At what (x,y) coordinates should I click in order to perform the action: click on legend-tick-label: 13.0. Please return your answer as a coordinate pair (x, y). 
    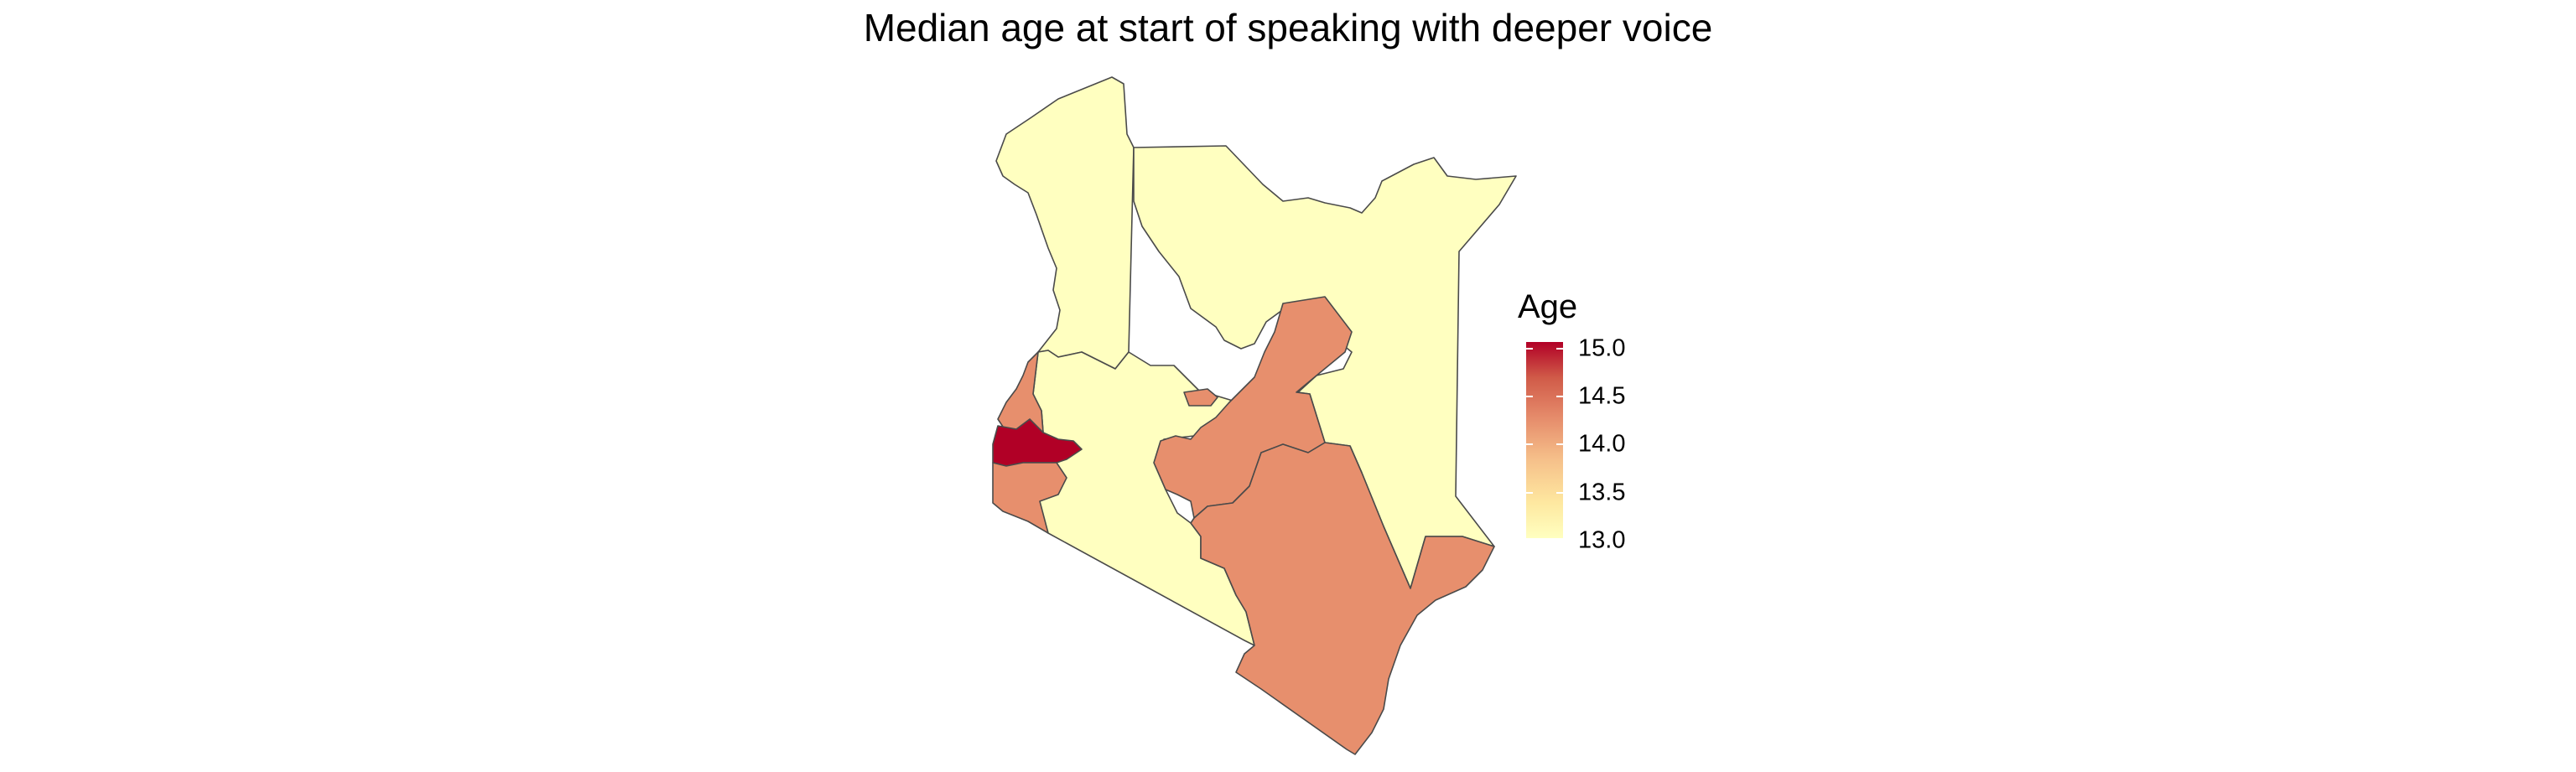
    Looking at the image, I should click on (1602, 540).